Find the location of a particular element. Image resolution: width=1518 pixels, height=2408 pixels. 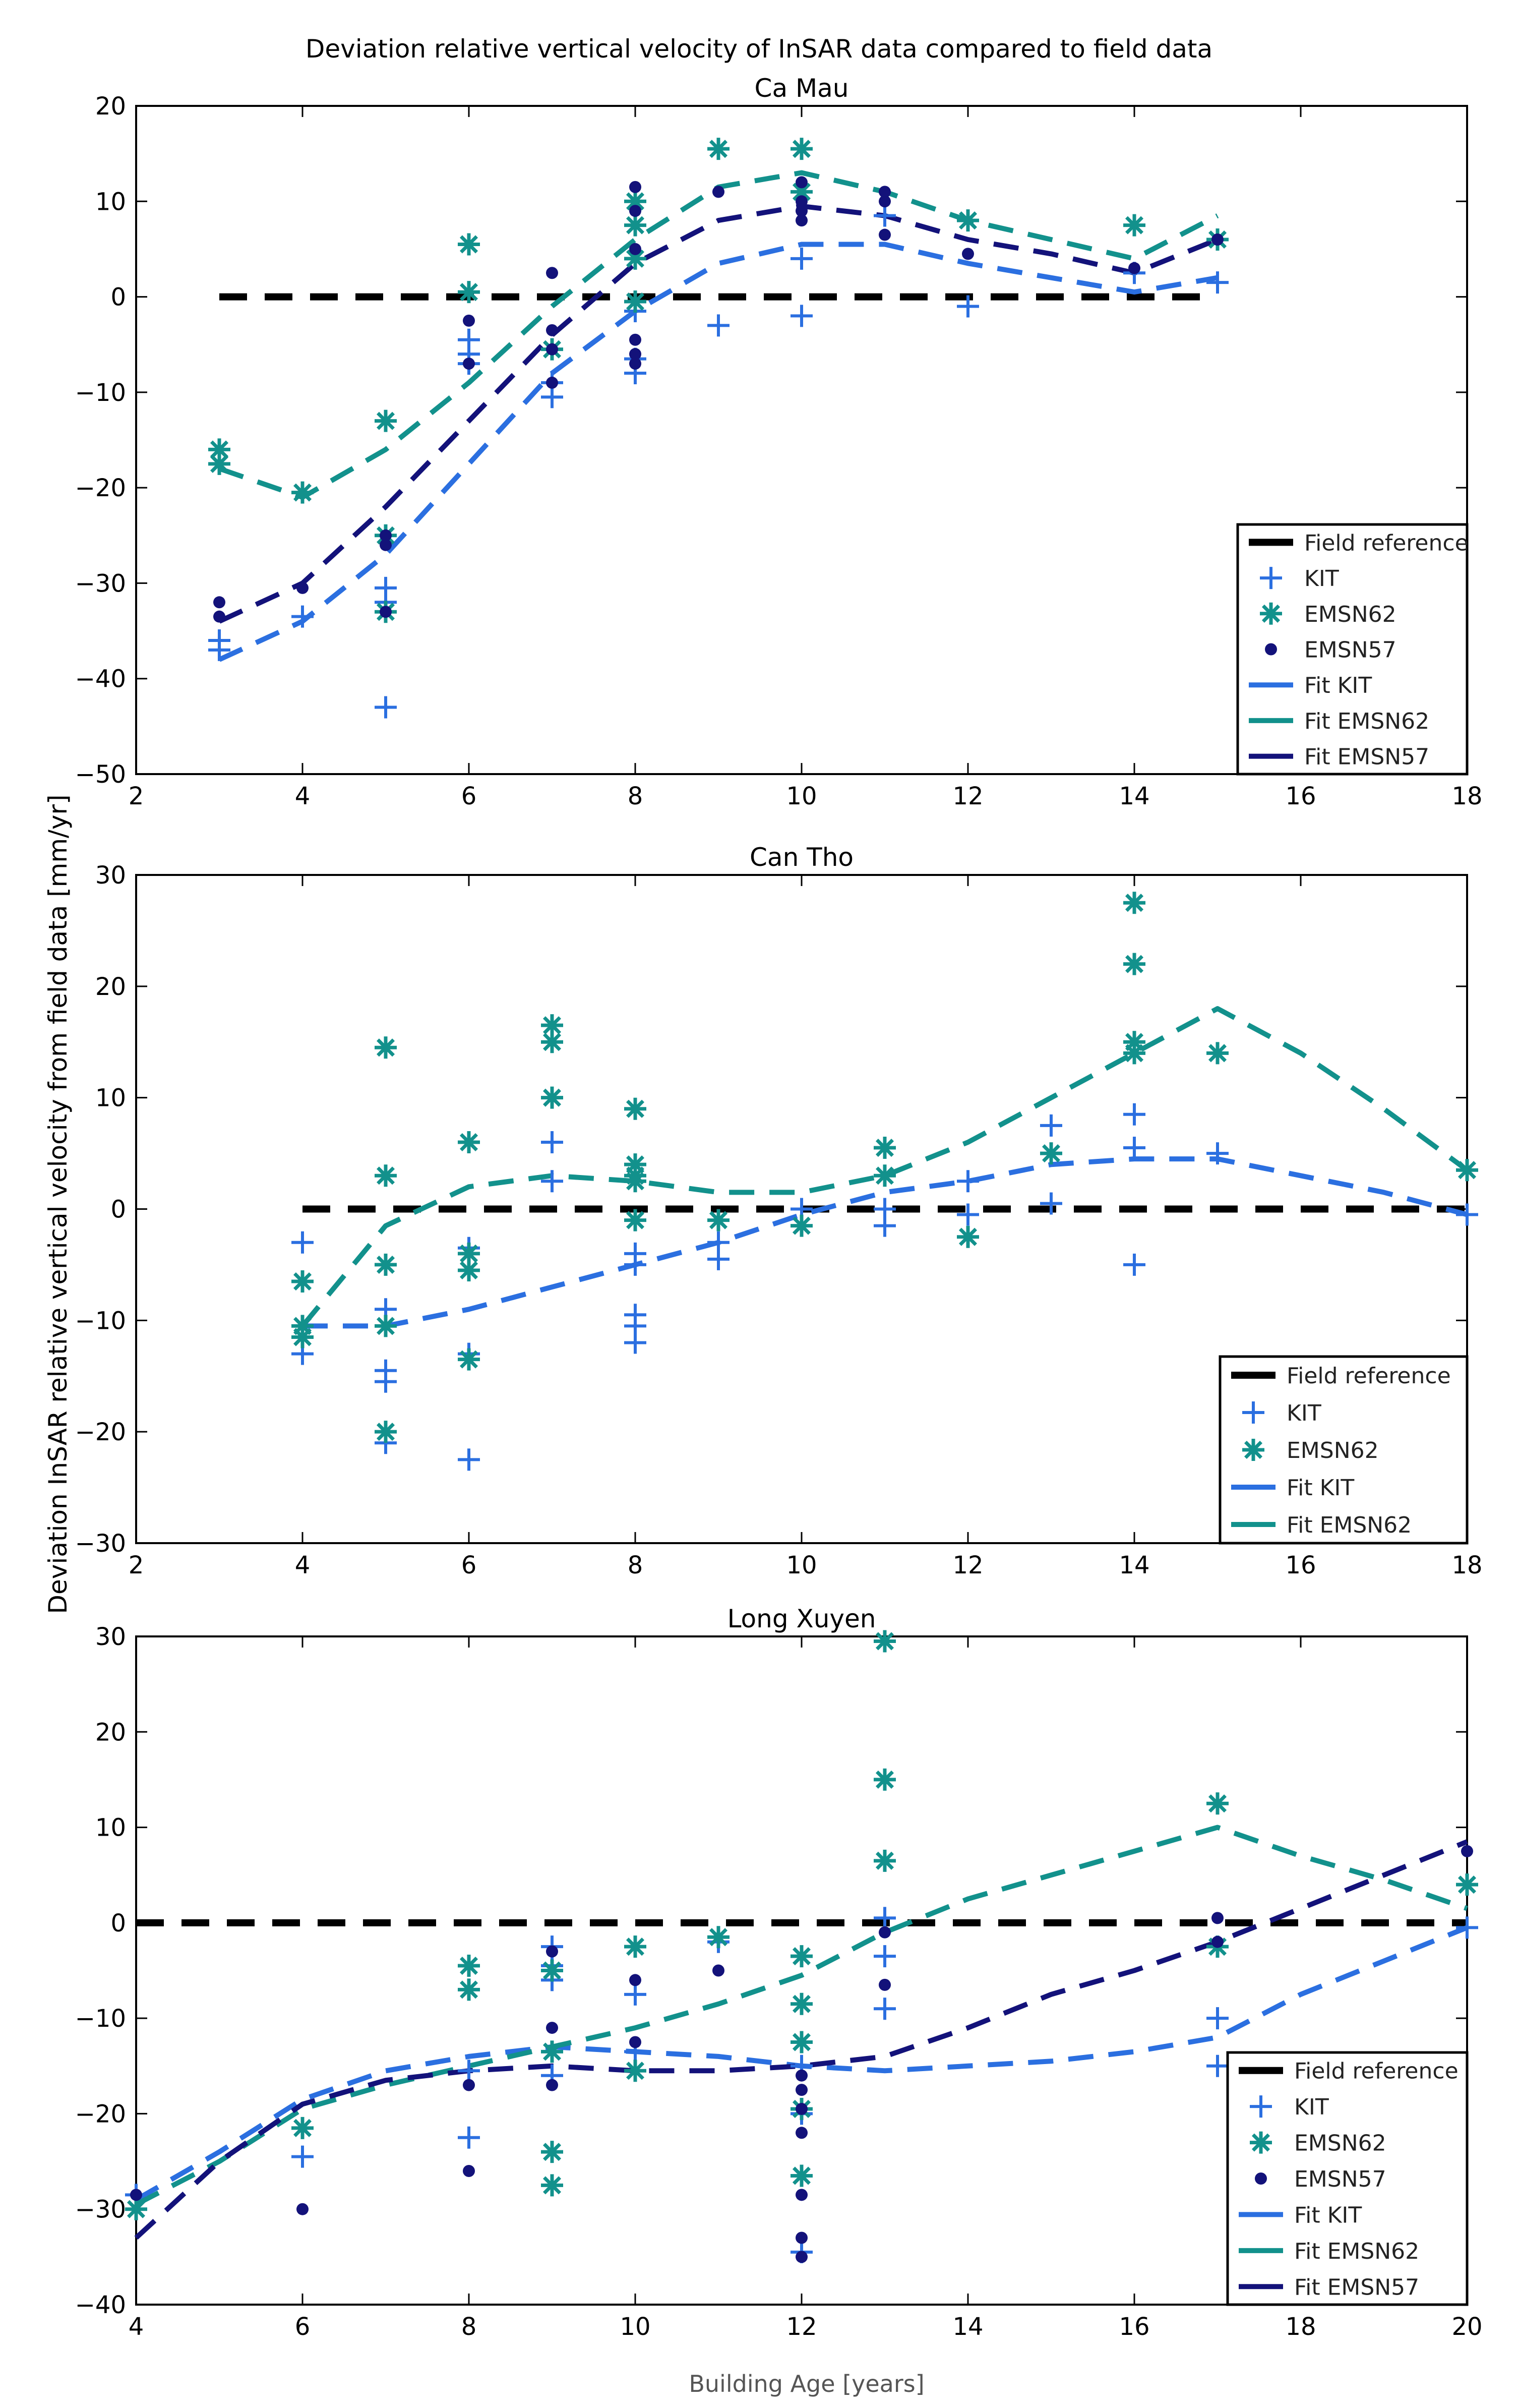

legend-label: Fit EMSN57 is located at coordinates (1356, 2287).